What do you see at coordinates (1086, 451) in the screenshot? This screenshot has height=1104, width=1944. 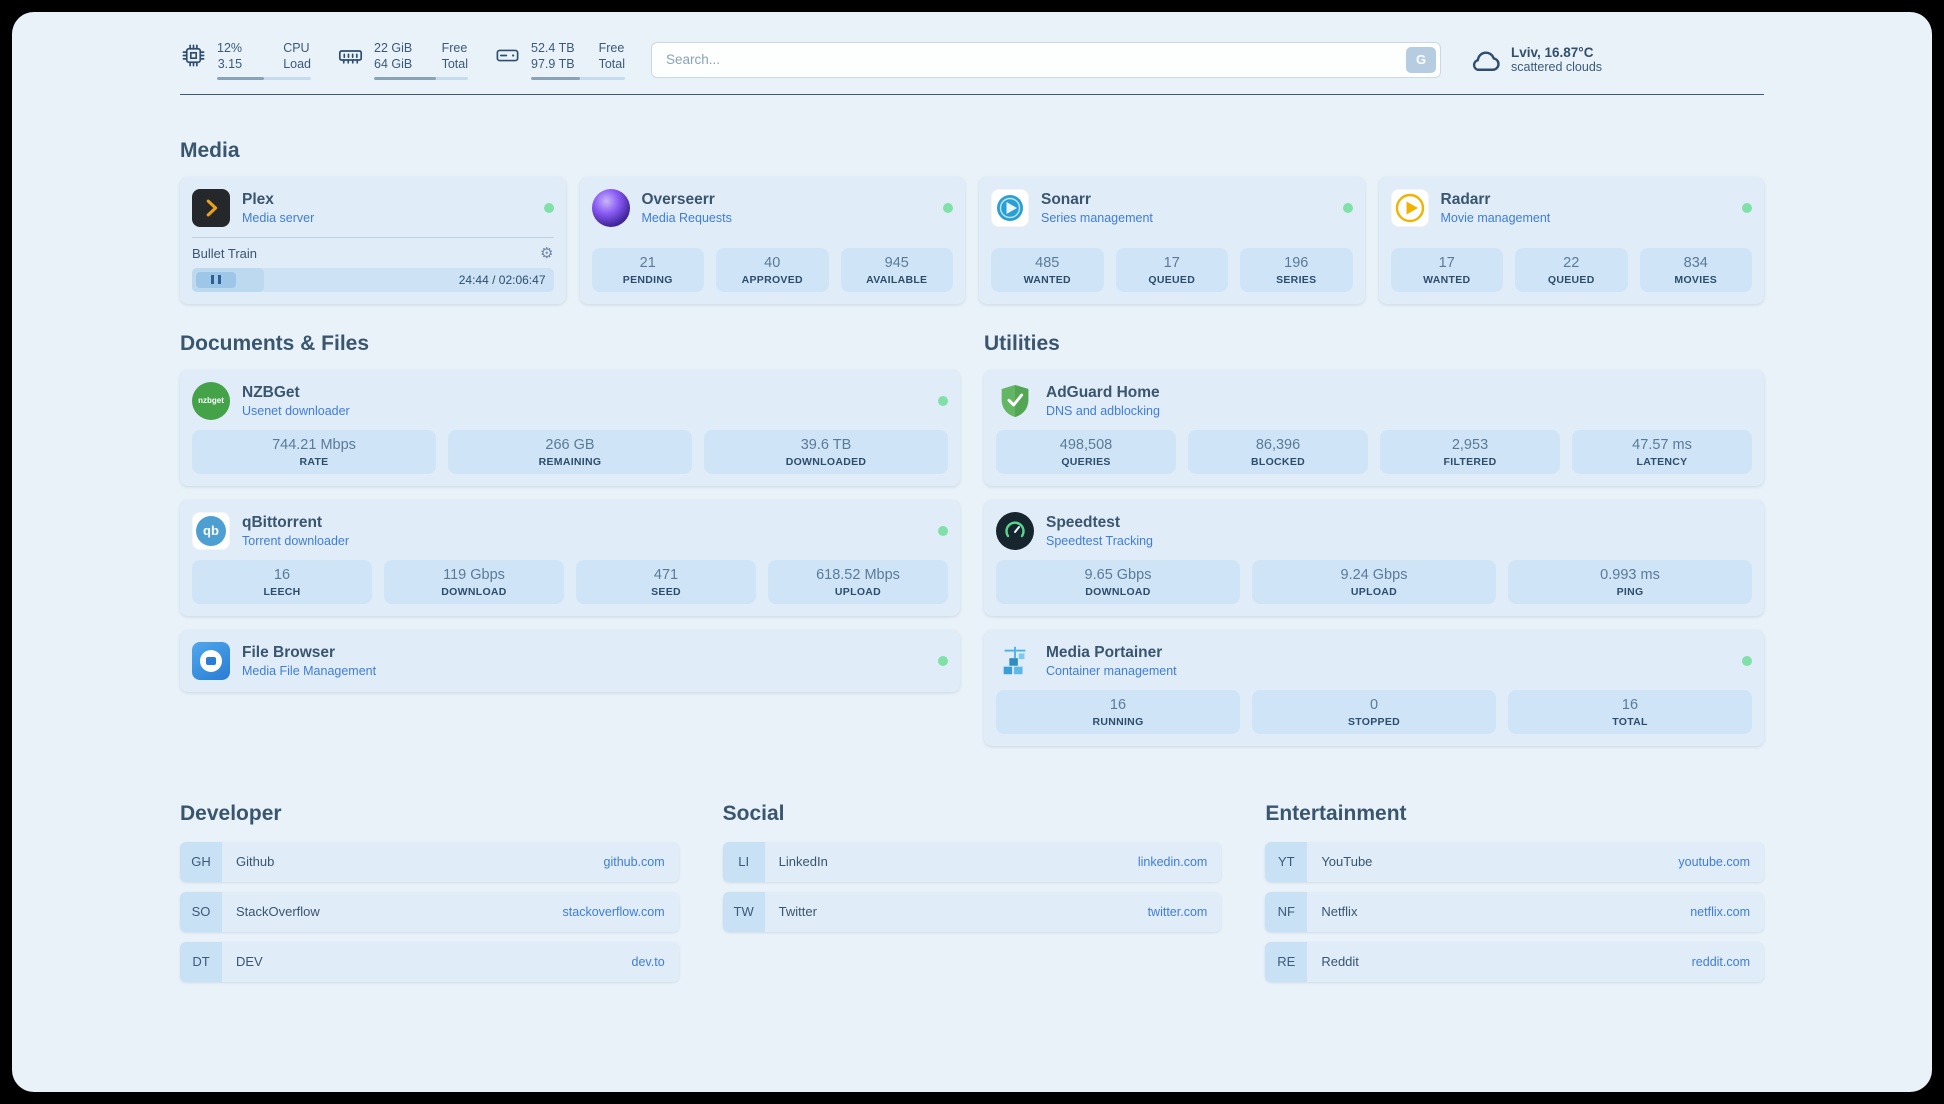 I see `stat-queries: 498,508 QUERIES` at bounding box center [1086, 451].